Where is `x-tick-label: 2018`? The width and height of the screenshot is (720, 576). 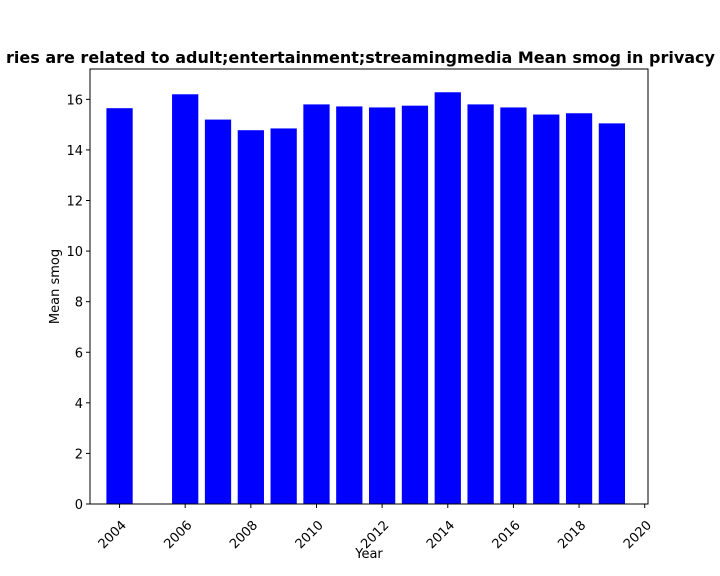
x-tick-label: 2018 is located at coordinates (572, 535).